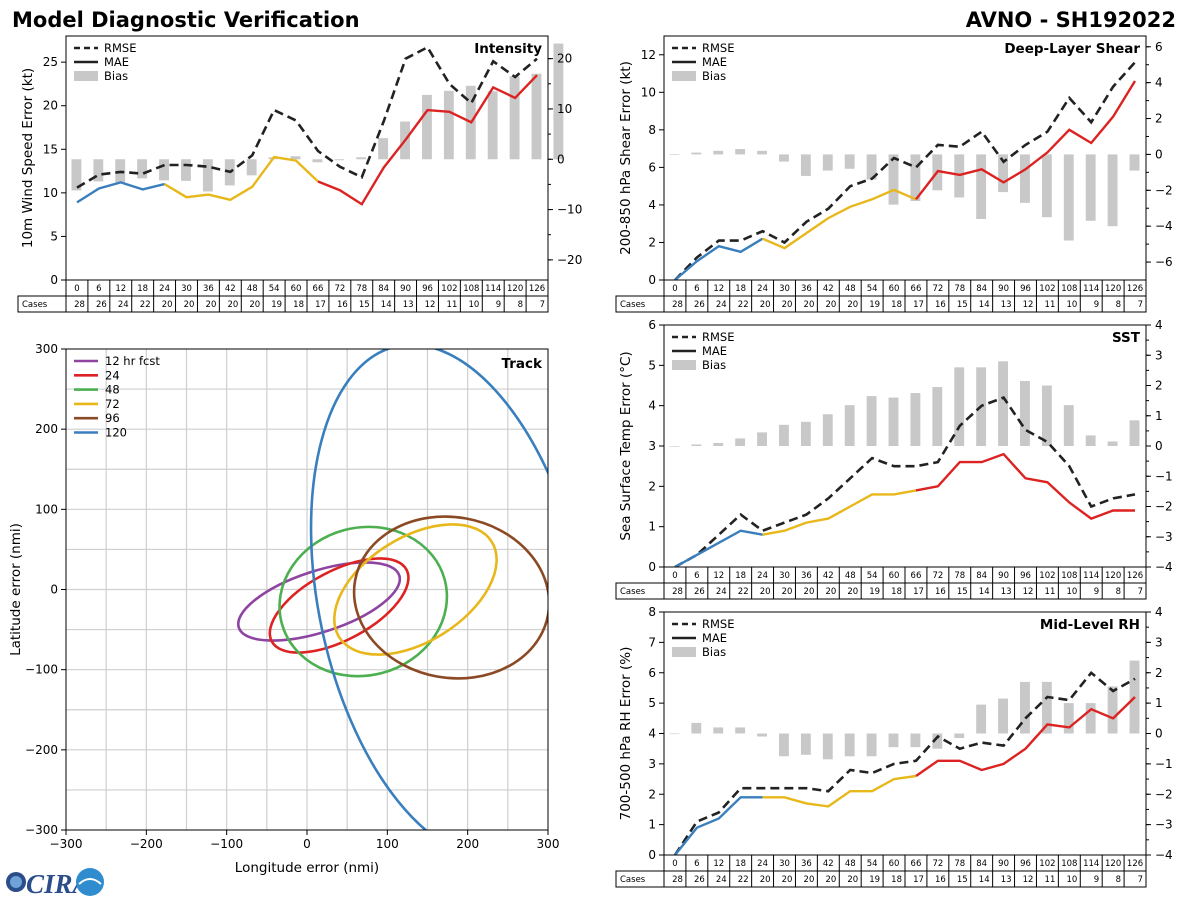 The width and height of the screenshot is (1200, 900). What do you see at coordinates (652, 446) in the screenshot?
I see `y-tick-label: 3` at bounding box center [652, 446].